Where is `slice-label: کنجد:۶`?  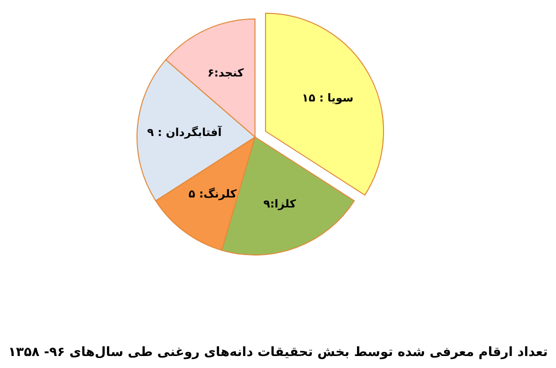 slice-label: کنجد:۶ is located at coordinates (225, 73).